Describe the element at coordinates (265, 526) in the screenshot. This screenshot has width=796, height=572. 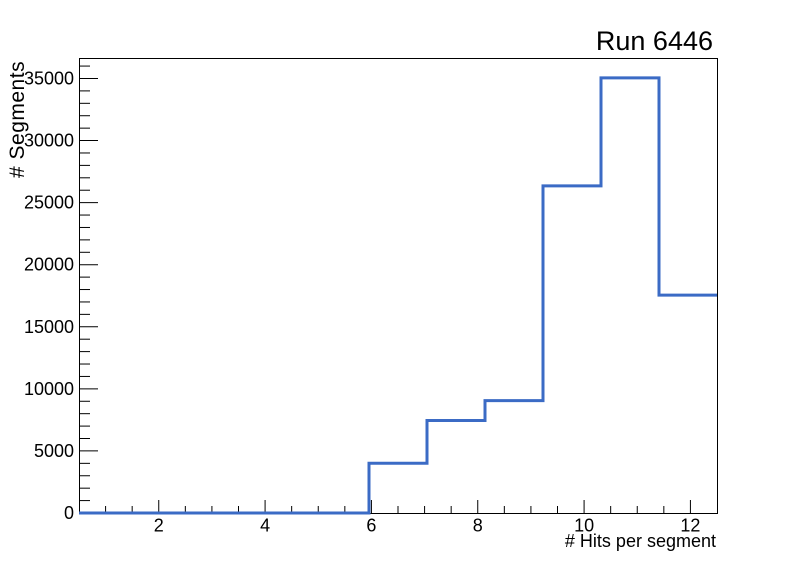
I see `x-tick-label: 4` at that location.